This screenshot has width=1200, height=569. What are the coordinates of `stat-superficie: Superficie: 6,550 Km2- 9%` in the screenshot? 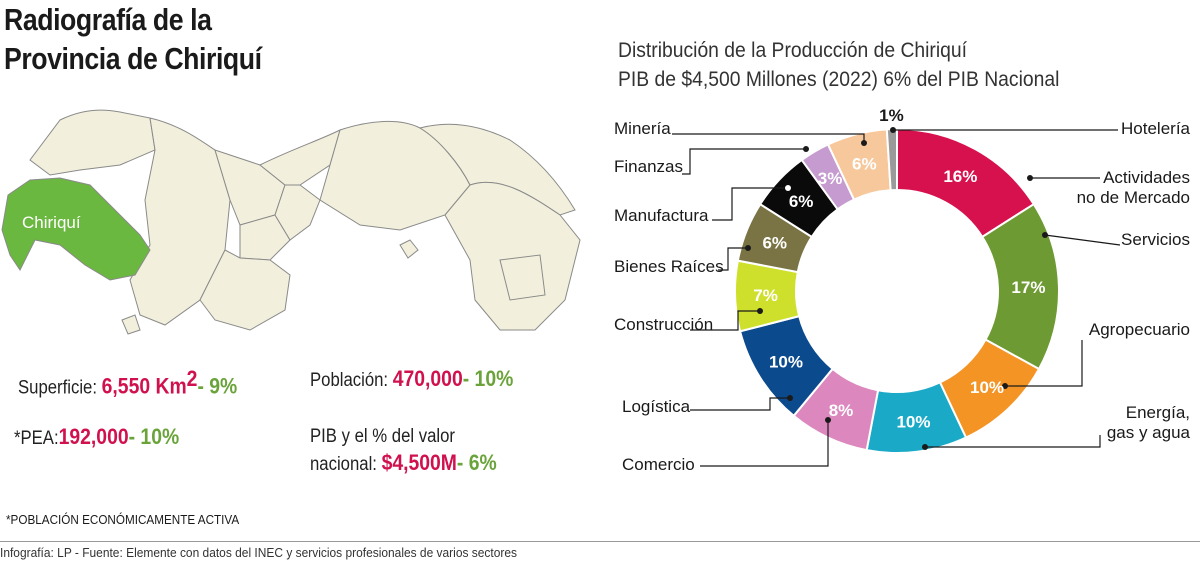 It's located at (127, 382).